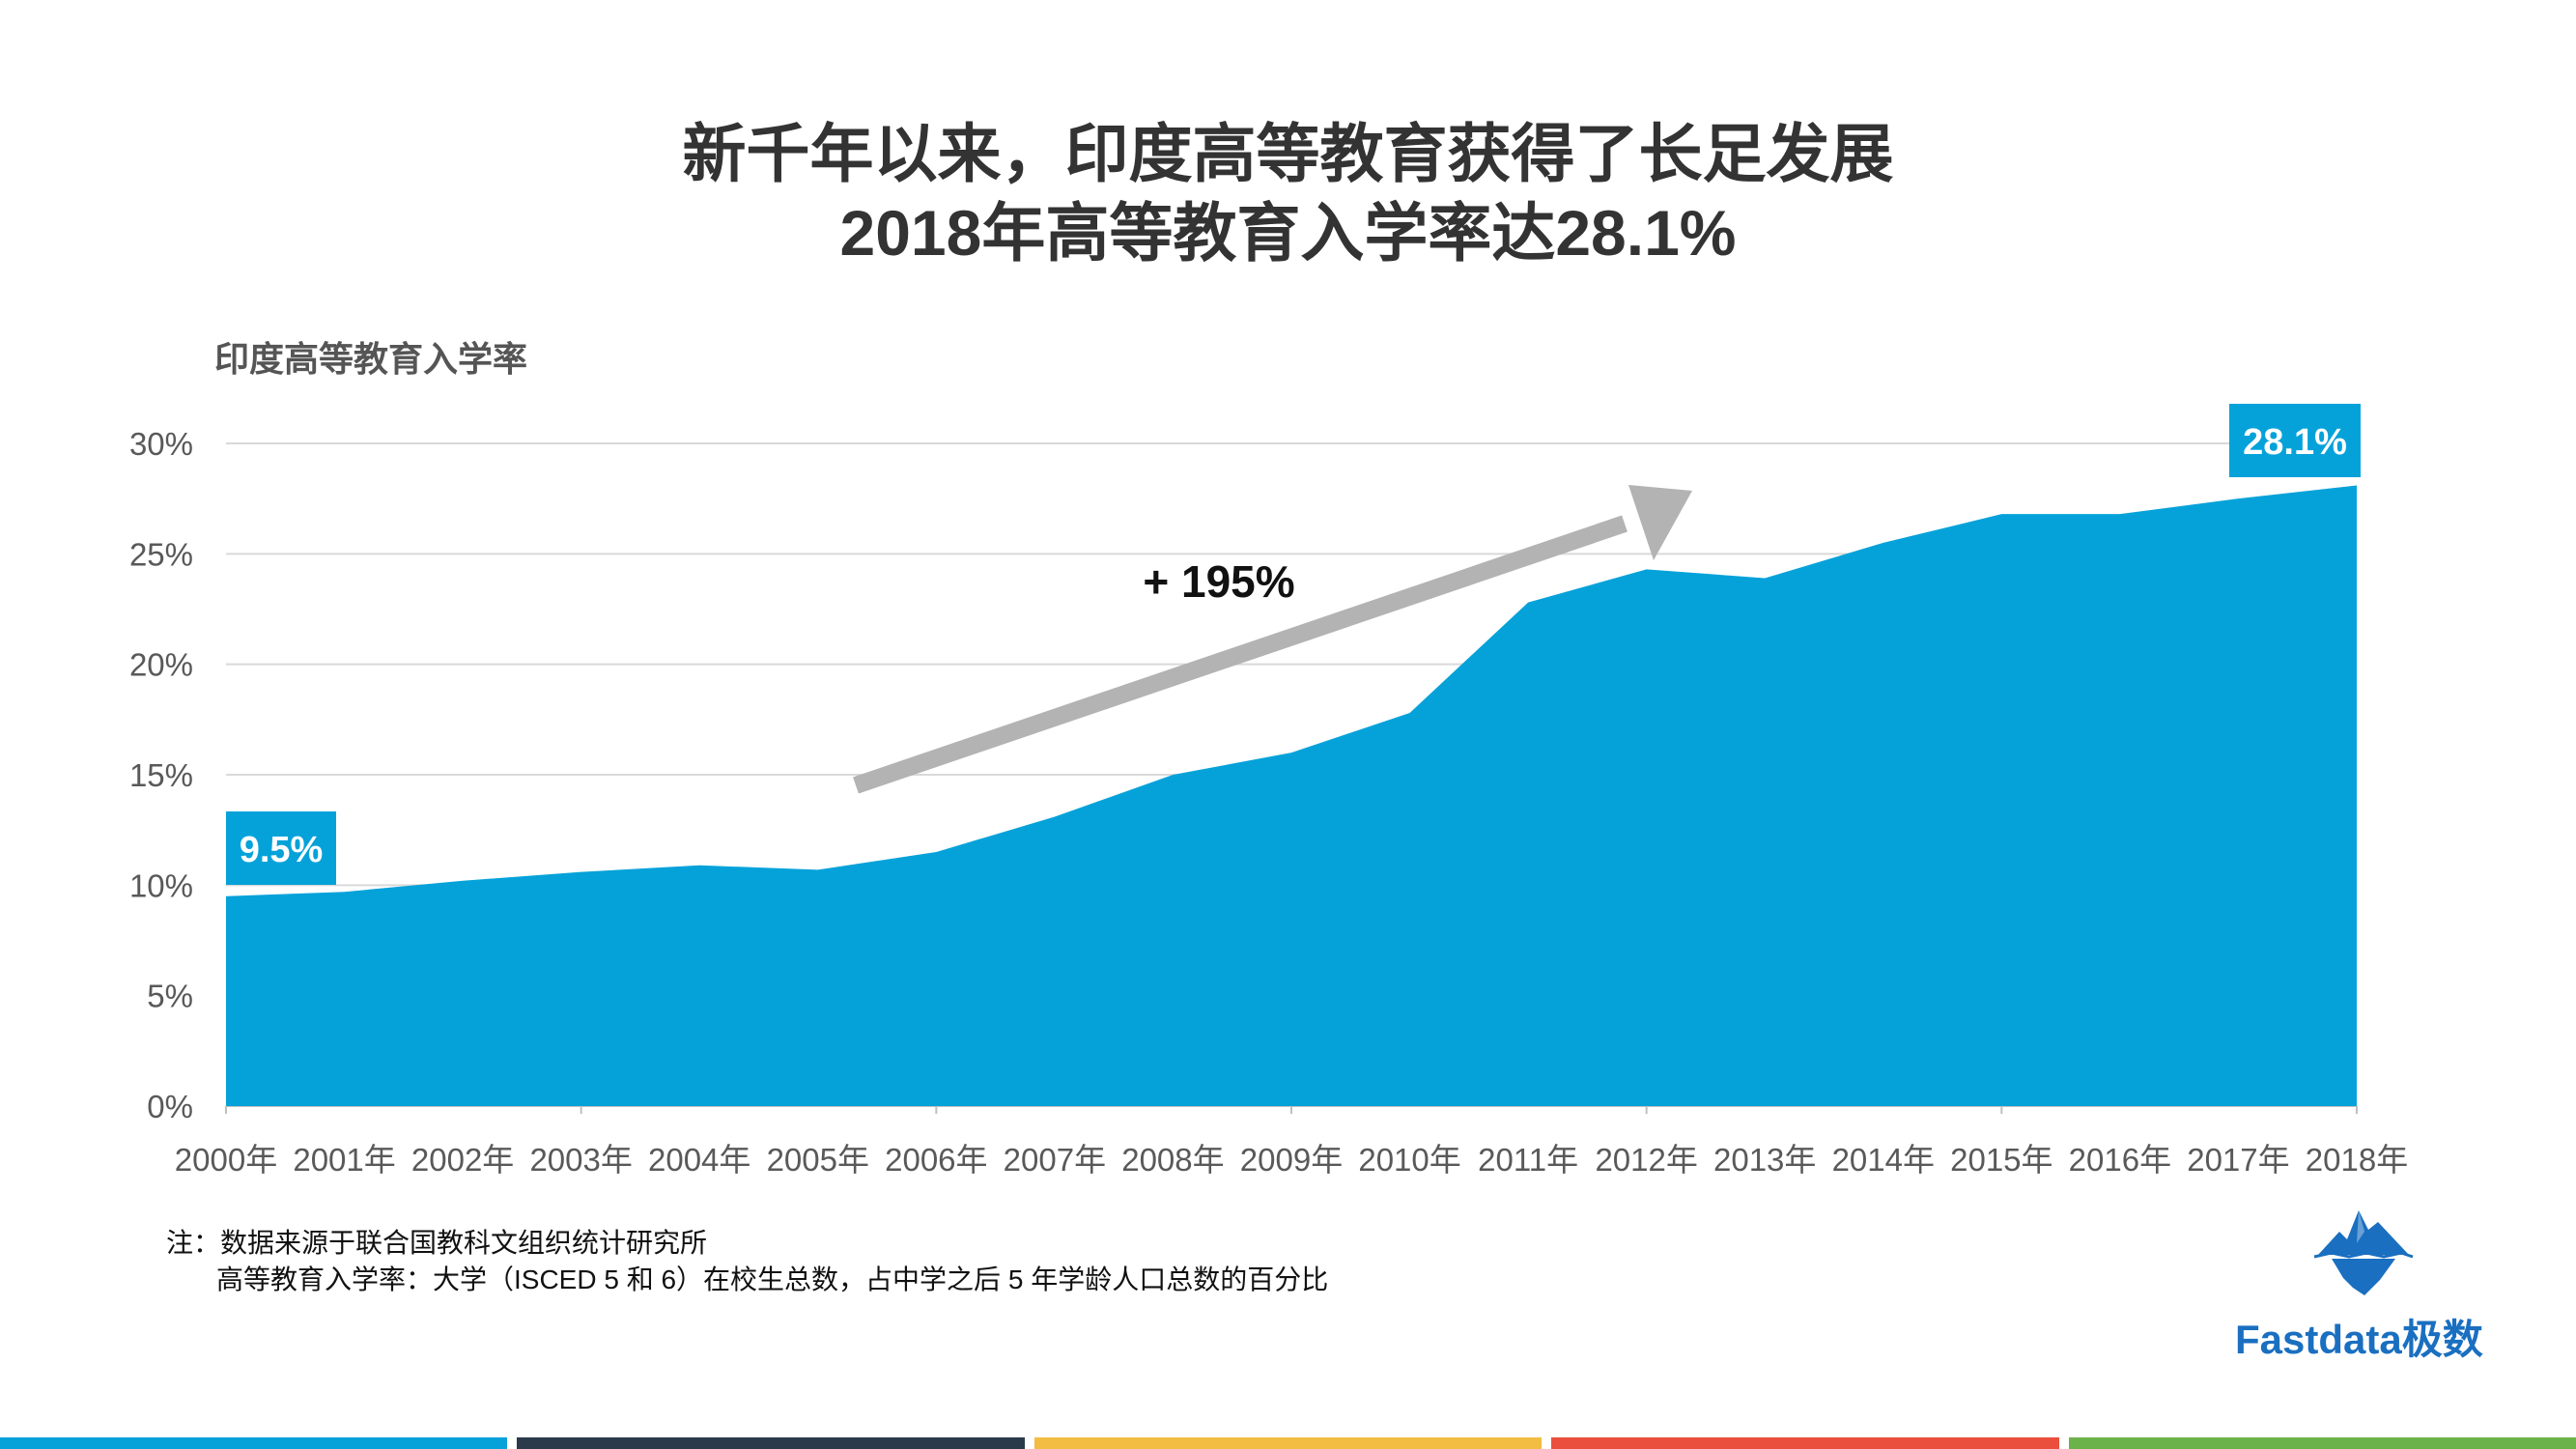 This screenshot has width=2576, height=1449. I want to click on x-tick-label: 2015年, so click(2001, 1160).